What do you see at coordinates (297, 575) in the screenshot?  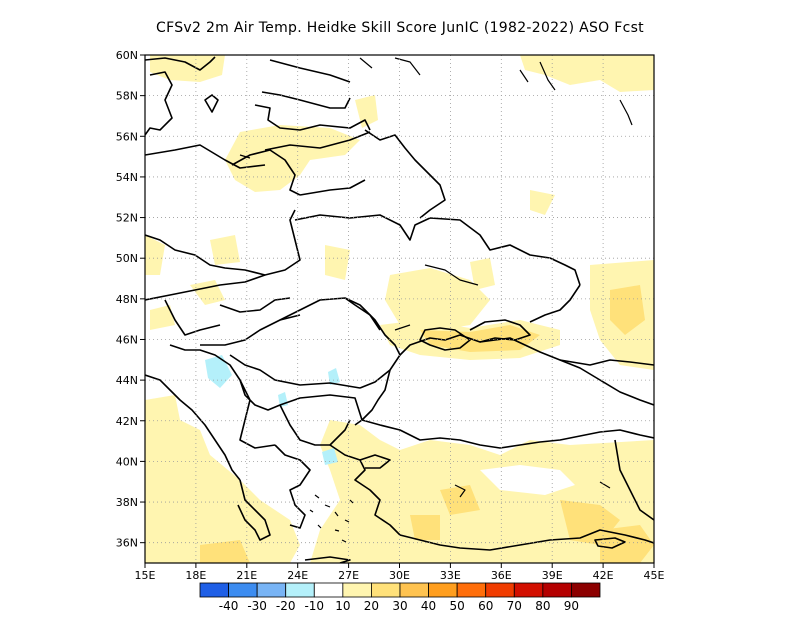 I see `lon-tick-label: 24E` at bounding box center [297, 575].